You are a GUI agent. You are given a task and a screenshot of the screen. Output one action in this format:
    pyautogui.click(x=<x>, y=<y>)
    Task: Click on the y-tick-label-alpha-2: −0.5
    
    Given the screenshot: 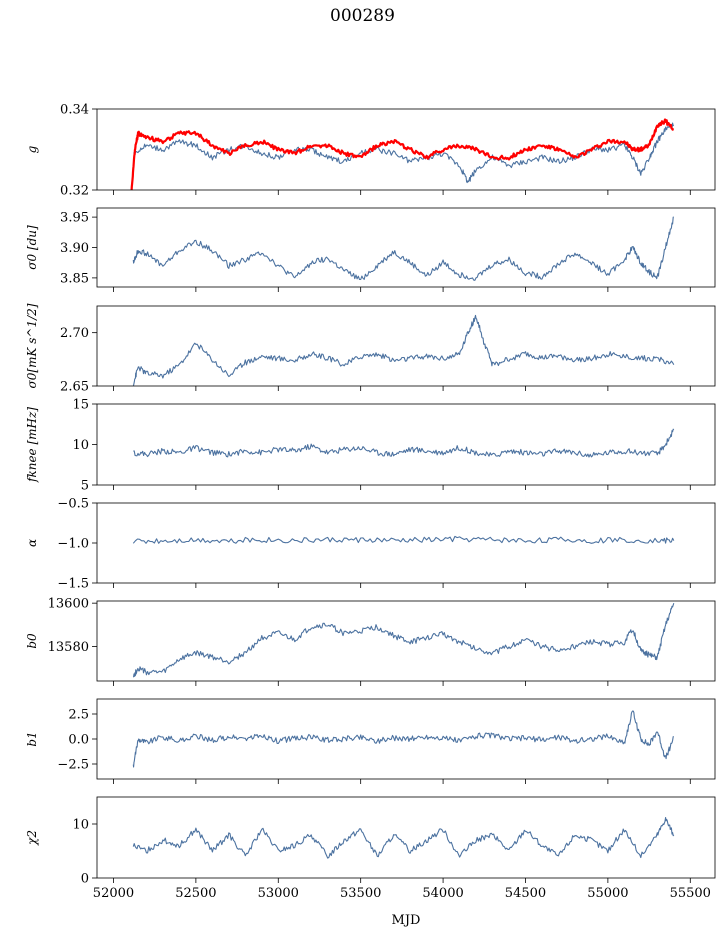 What is the action you would take?
    pyautogui.click(x=73, y=504)
    